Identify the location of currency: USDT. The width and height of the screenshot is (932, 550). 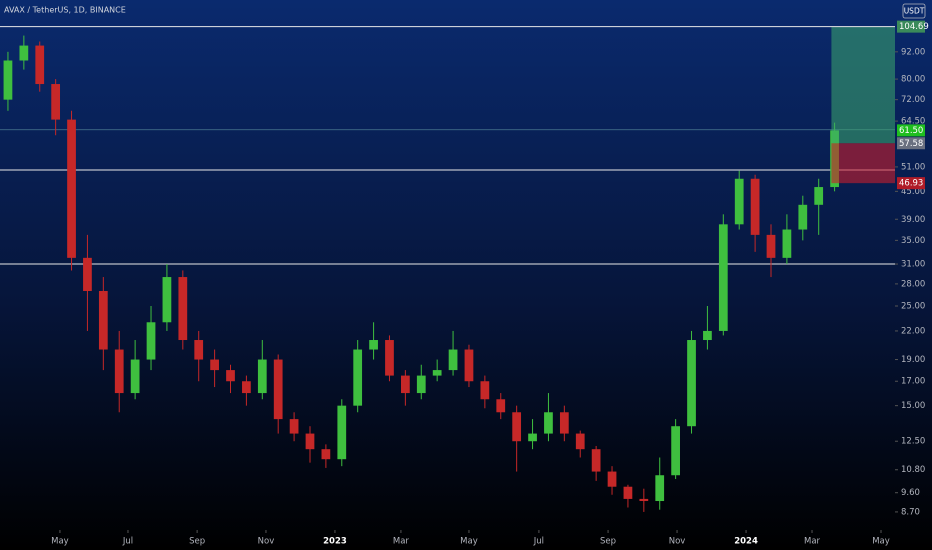
(914, 11).